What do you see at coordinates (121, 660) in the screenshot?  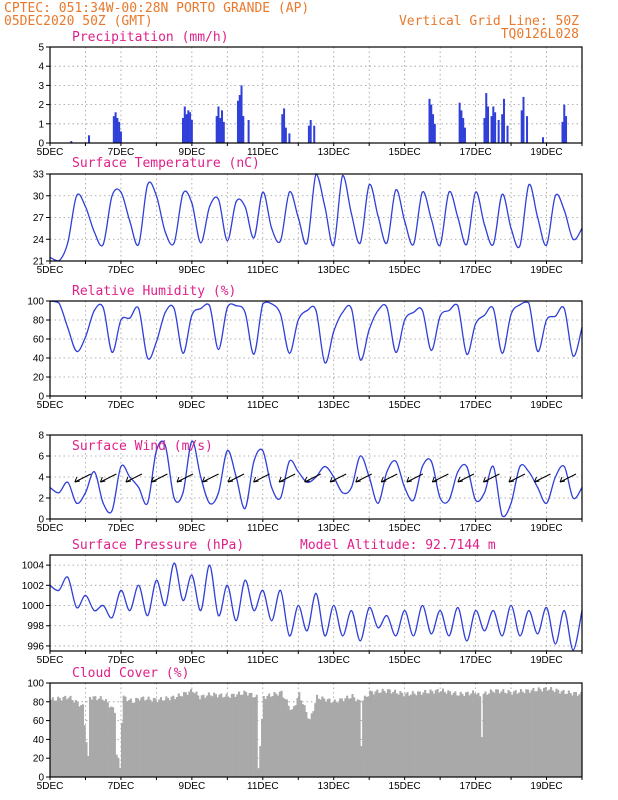 I see `x-tick-label: 7DEC` at bounding box center [121, 660].